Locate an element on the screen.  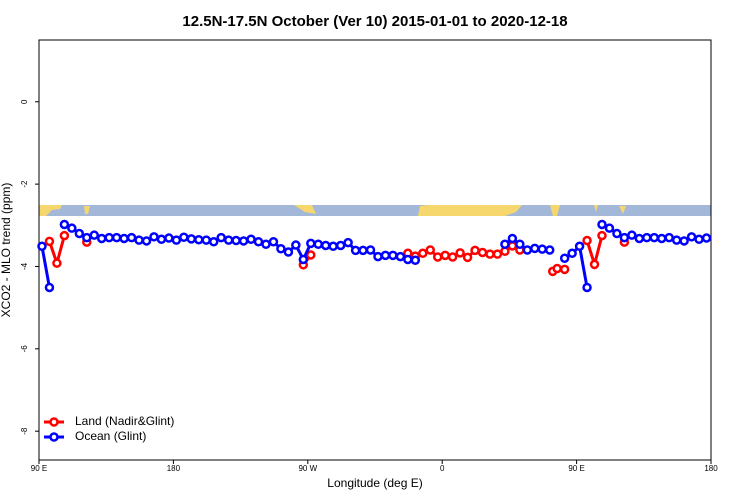
map-strip is located at coordinates (375, 210).